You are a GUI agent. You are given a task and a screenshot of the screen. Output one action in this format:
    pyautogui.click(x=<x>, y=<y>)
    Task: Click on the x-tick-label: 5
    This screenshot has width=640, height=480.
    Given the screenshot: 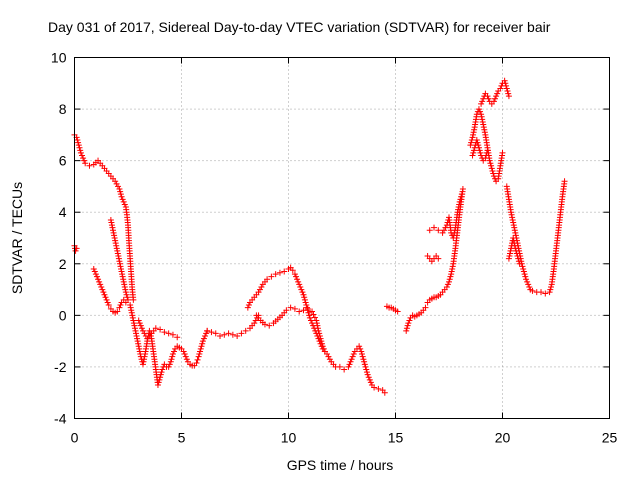 What is the action you would take?
    pyautogui.click(x=182, y=438)
    